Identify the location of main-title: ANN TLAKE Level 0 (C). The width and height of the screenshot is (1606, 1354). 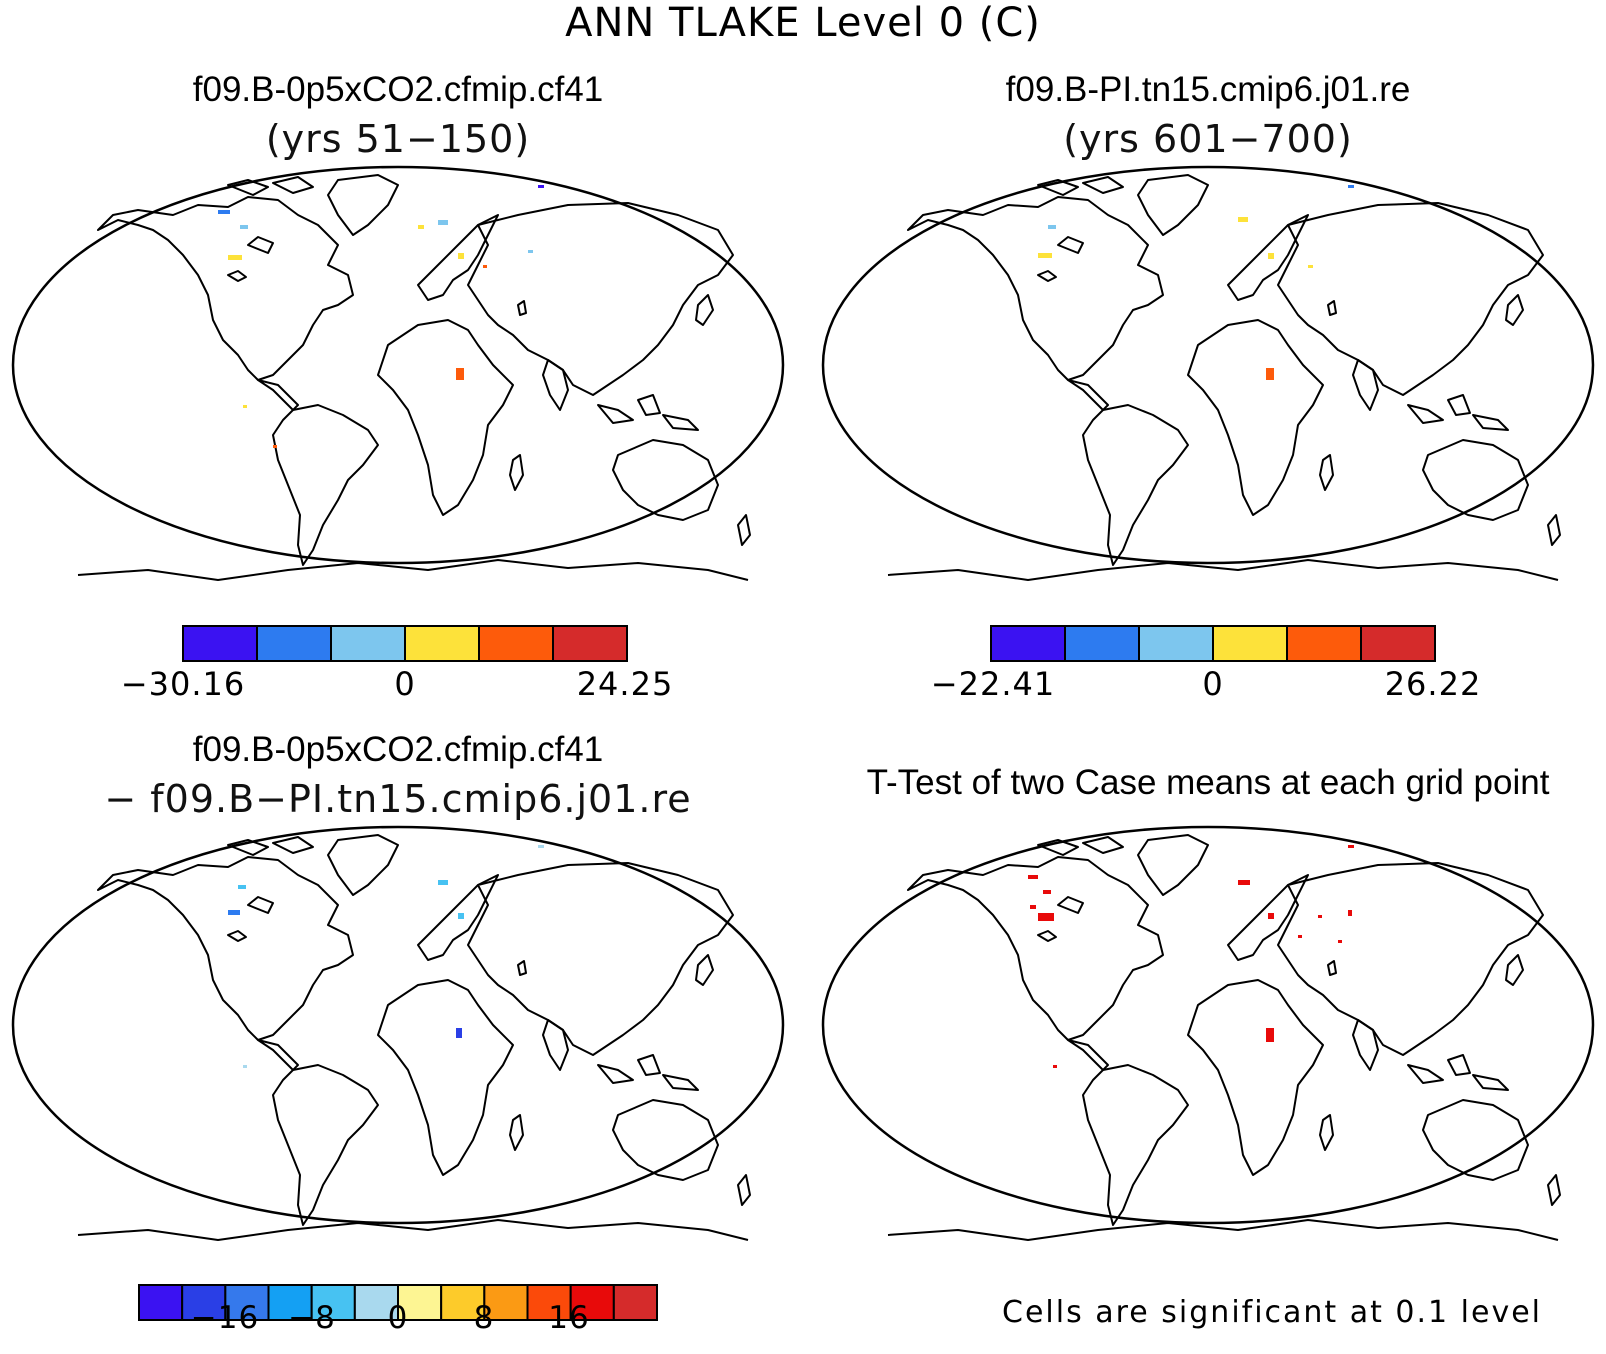
(803, 23).